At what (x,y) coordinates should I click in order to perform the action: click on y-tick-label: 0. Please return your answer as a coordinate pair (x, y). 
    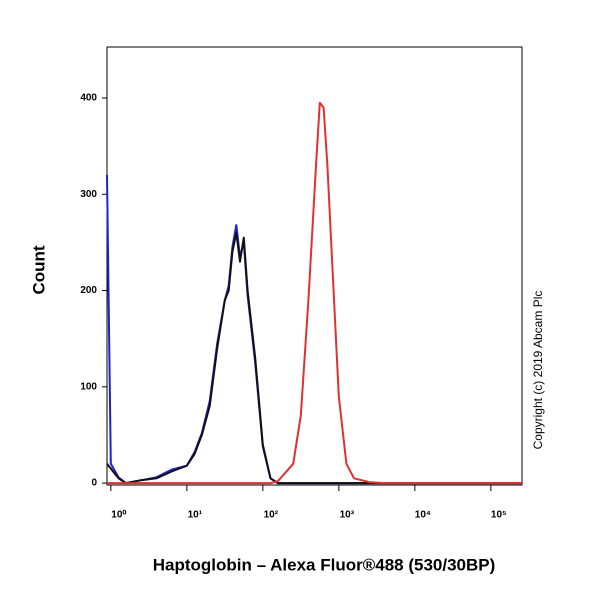
    Looking at the image, I should click on (94, 483).